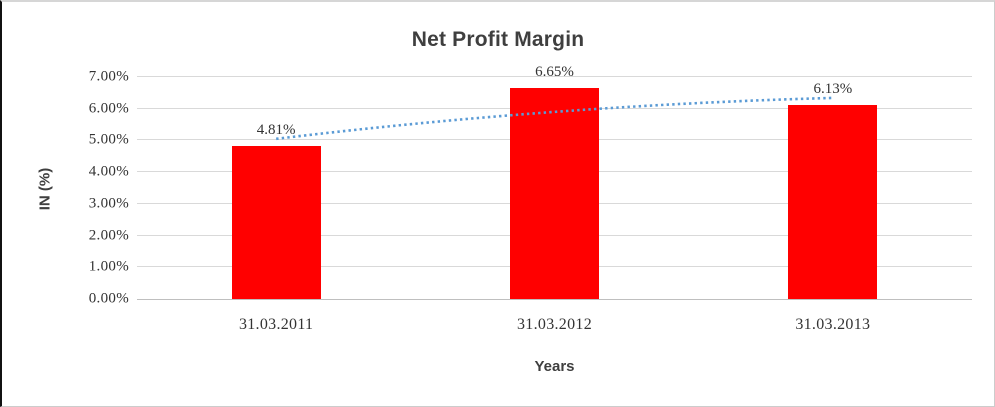 The height and width of the screenshot is (407, 995). Describe the element at coordinates (108, 203) in the screenshot. I see `y-tick-label: 3.00%` at that location.